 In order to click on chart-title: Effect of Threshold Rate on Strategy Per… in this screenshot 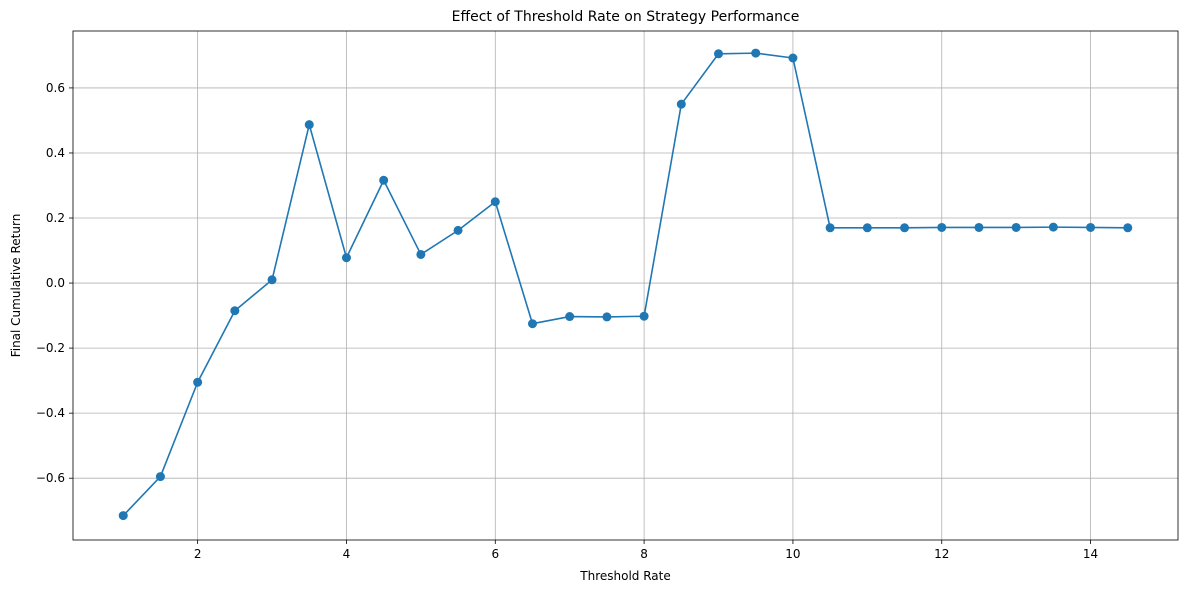, I will do `click(626, 17)`.